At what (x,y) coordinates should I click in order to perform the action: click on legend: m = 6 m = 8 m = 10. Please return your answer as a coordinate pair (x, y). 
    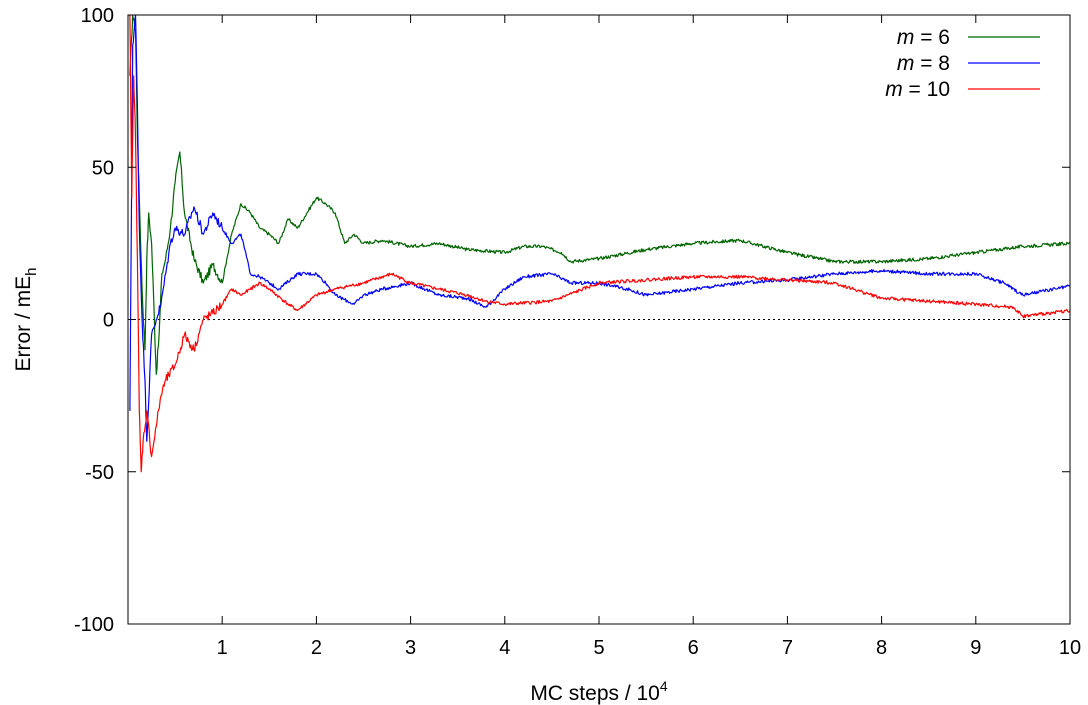
    Looking at the image, I should click on (962, 63).